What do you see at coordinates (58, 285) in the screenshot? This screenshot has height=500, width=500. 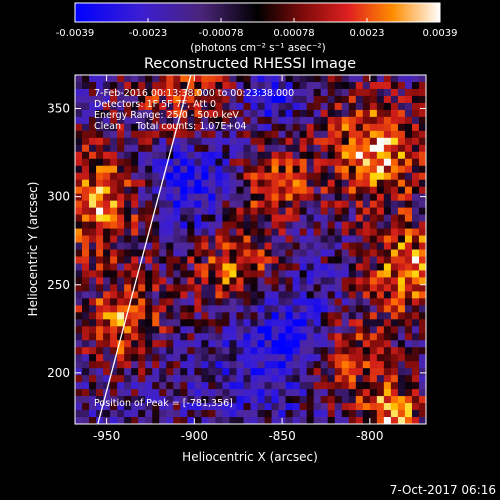 I see `y-tick-label: 250` at bounding box center [58, 285].